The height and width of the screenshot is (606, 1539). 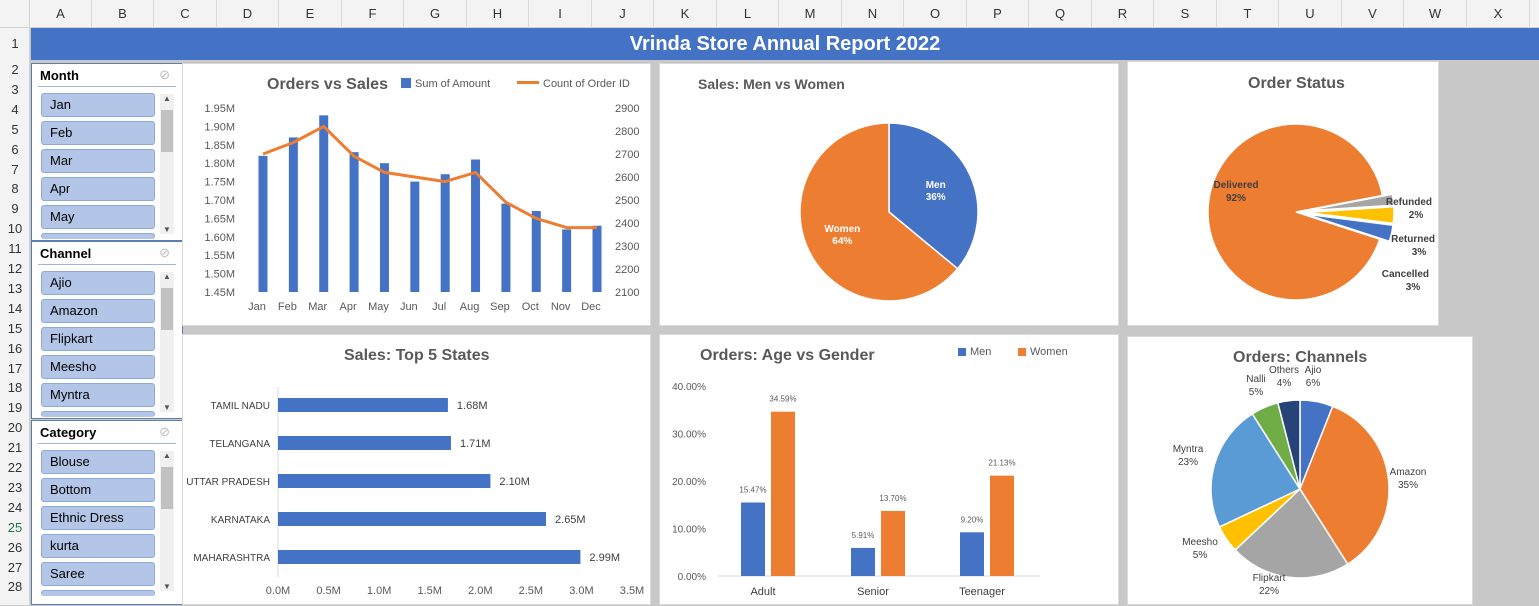 I want to click on x-tick-label: Jan, so click(x=257, y=307).